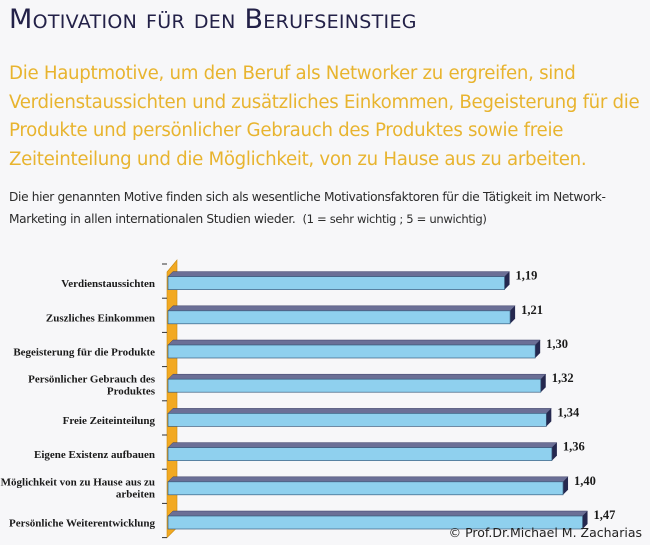 The width and height of the screenshot is (650, 545). Describe the element at coordinates (394, 219) in the screenshot. I see `scale-legend: (1 = sehr wichtig ; 5 = unwichtig)` at that location.